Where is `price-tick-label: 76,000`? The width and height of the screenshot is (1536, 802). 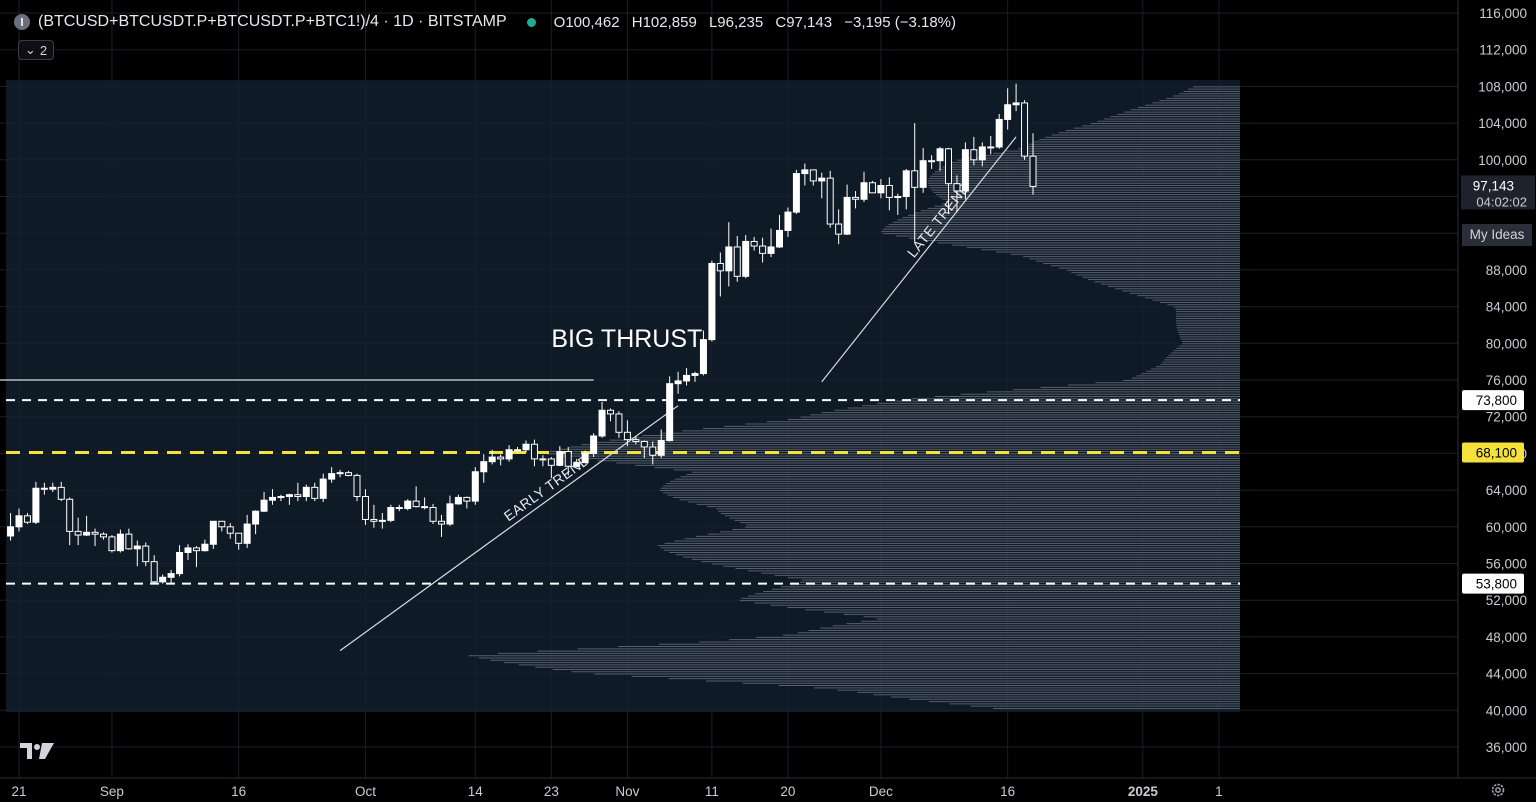
price-tick-label: 76,000 is located at coordinates (1506, 380).